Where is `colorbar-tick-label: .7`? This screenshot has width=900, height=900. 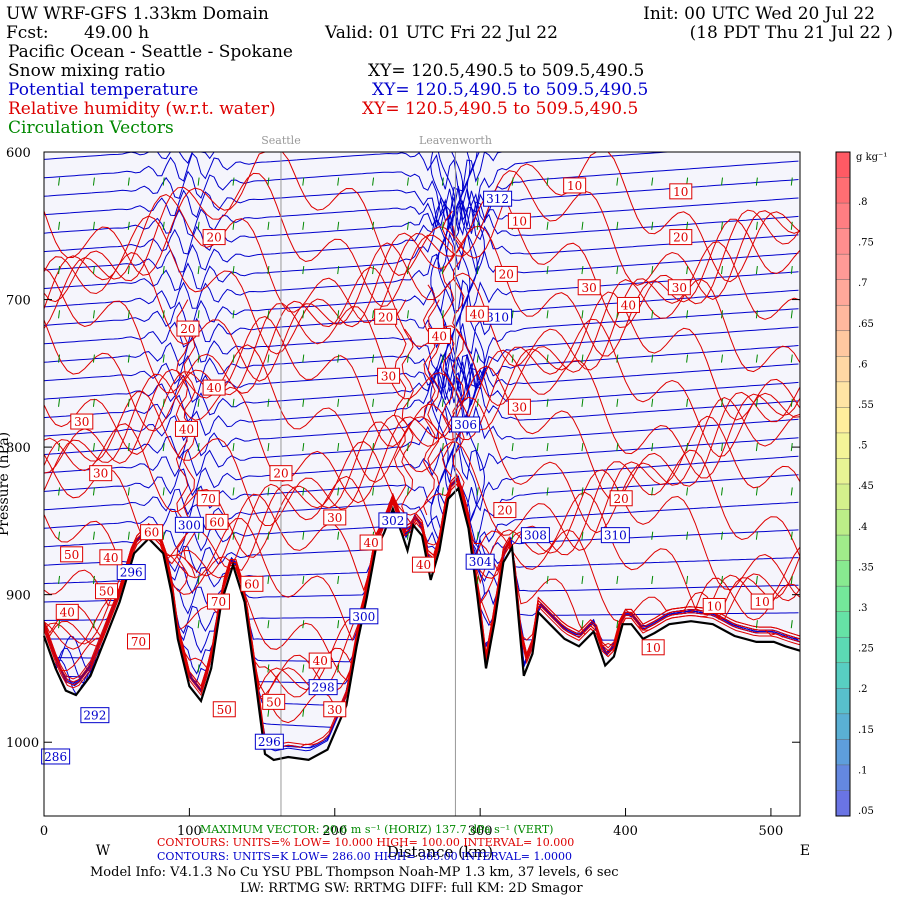
colorbar-tick-label: .7 is located at coordinates (863, 283).